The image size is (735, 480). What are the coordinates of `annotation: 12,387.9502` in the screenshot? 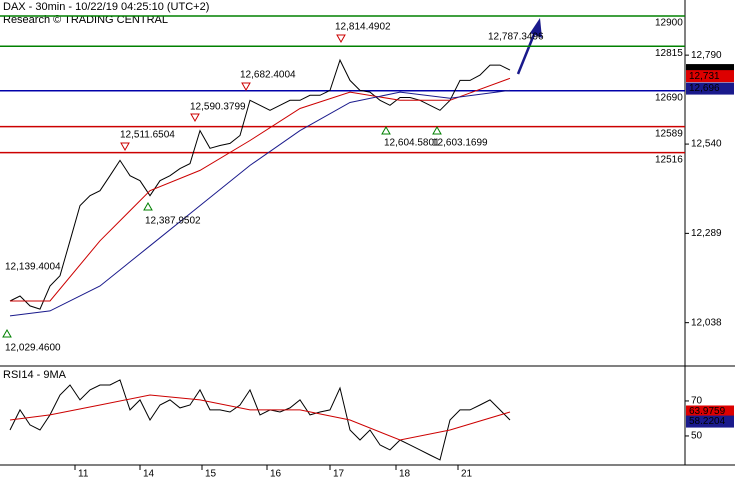 It's located at (173, 221).